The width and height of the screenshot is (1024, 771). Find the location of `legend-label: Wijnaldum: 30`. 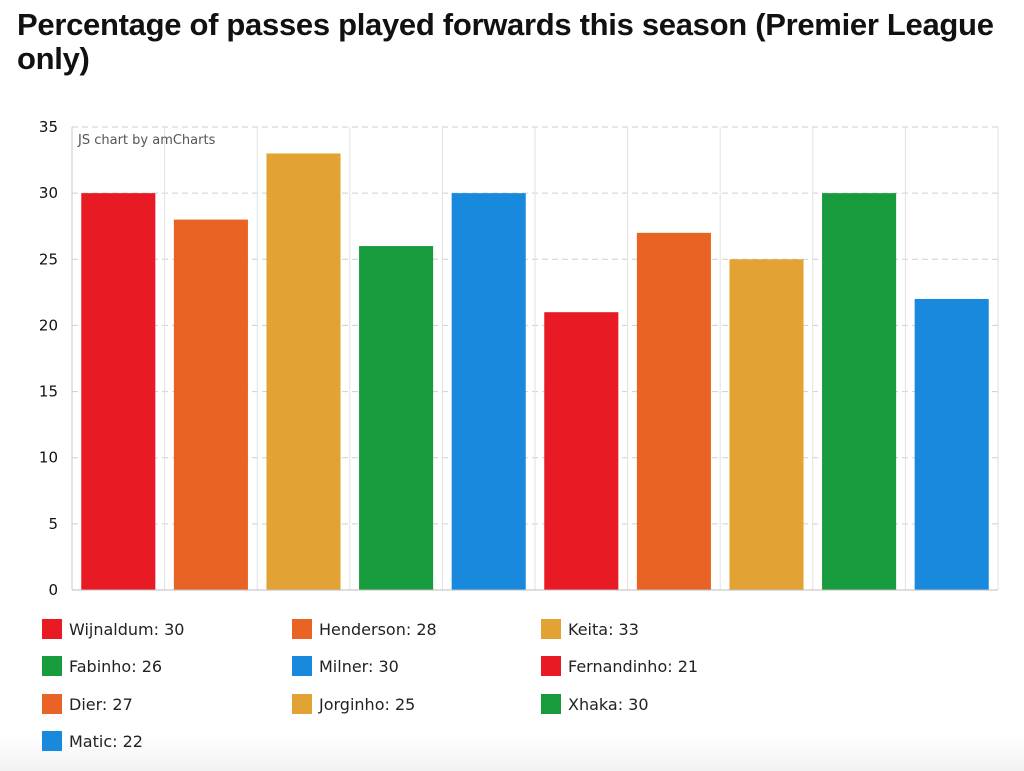

legend-label: Wijnaldum: 30 is located at coordinates (127, 629).